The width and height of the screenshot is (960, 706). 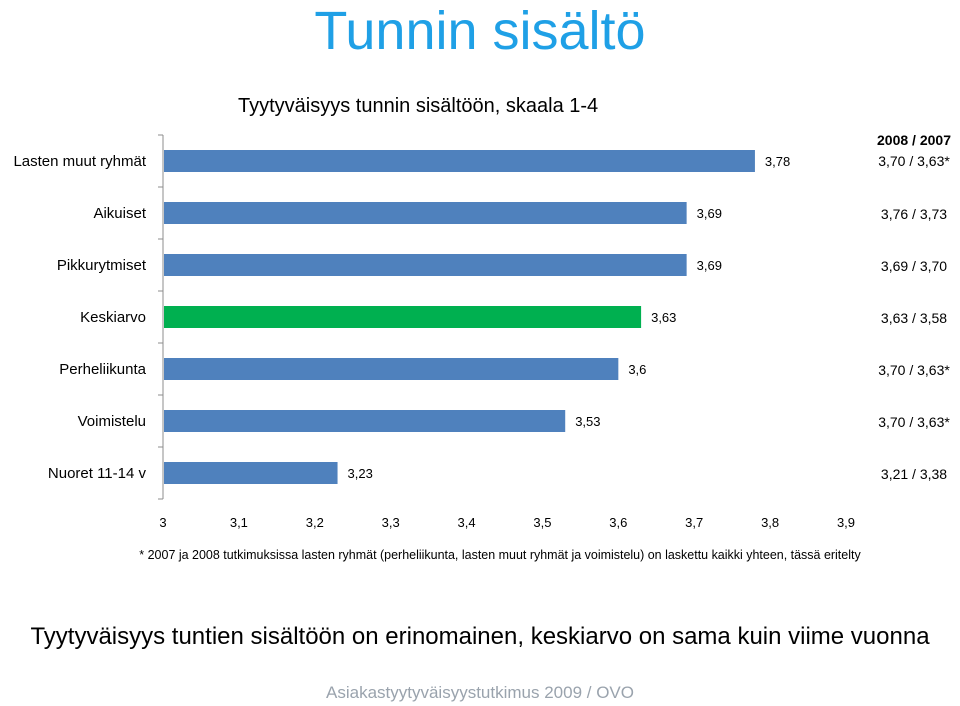 What do you see at coordinates (846, 522) in the screenshot?
I see `x-tick-label: 3,9` at bounding box center [846, 522].